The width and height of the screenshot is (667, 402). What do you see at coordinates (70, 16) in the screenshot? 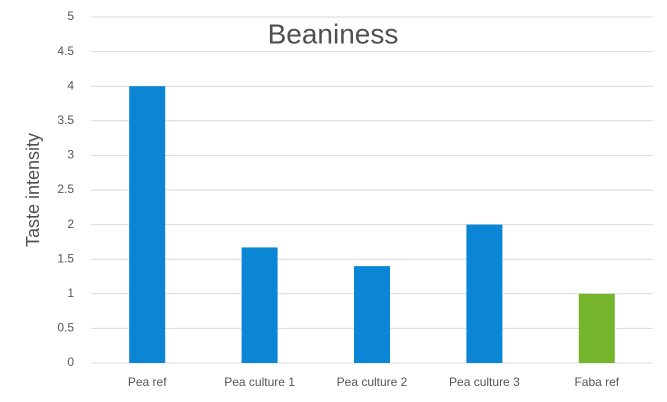
I see `y-tick-label: 5` at bounding box center [70, 16].